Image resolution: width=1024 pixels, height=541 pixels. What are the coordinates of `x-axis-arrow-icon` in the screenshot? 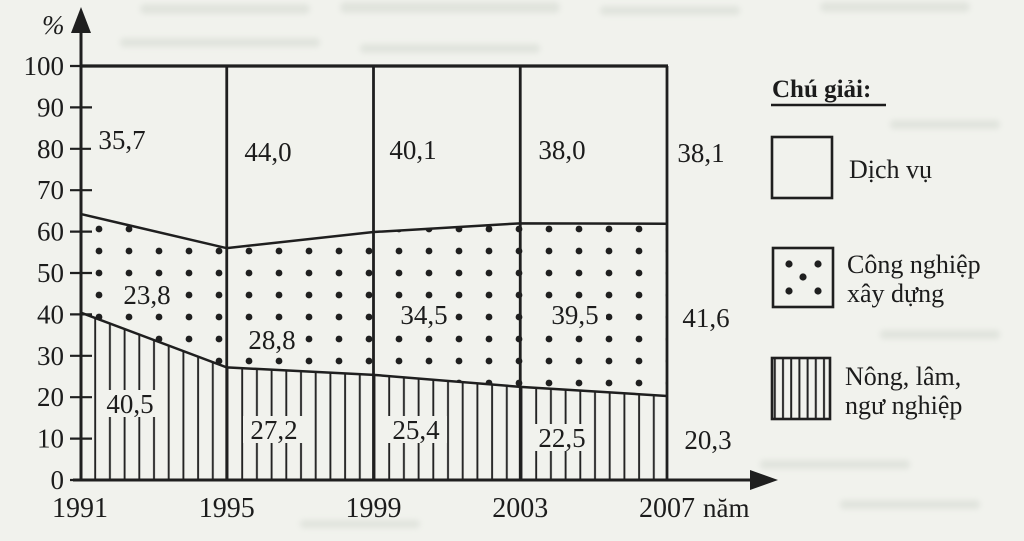 It's located at (764, 480).